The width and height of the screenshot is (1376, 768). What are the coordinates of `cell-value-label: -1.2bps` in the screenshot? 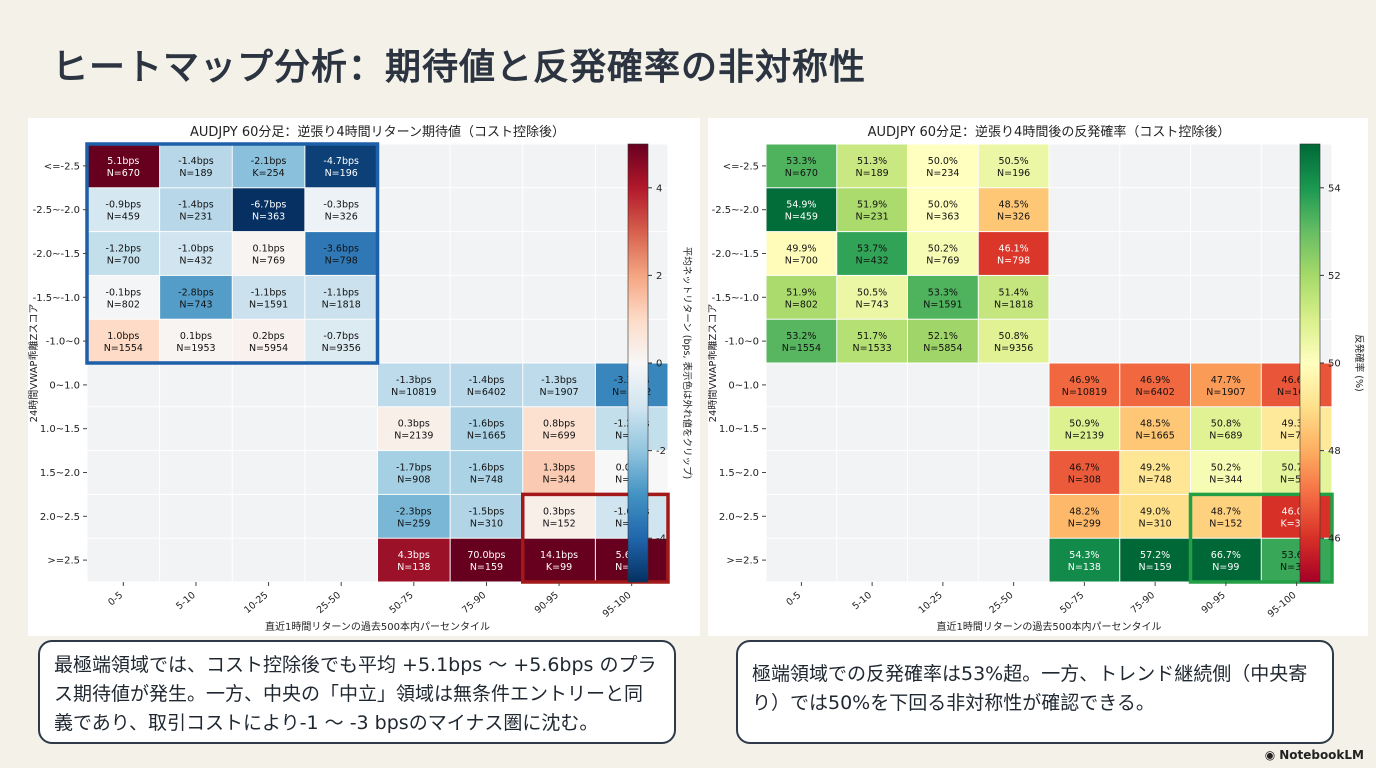 It's located at (124, 249).